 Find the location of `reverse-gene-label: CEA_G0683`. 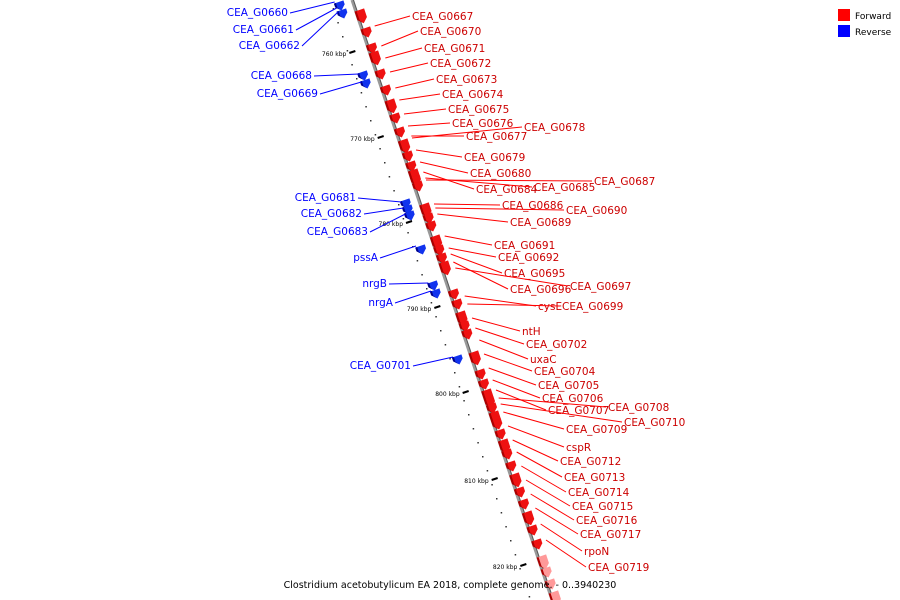

reverse-gene-label: CEA_G0683 is located at coordinates (337, 232).